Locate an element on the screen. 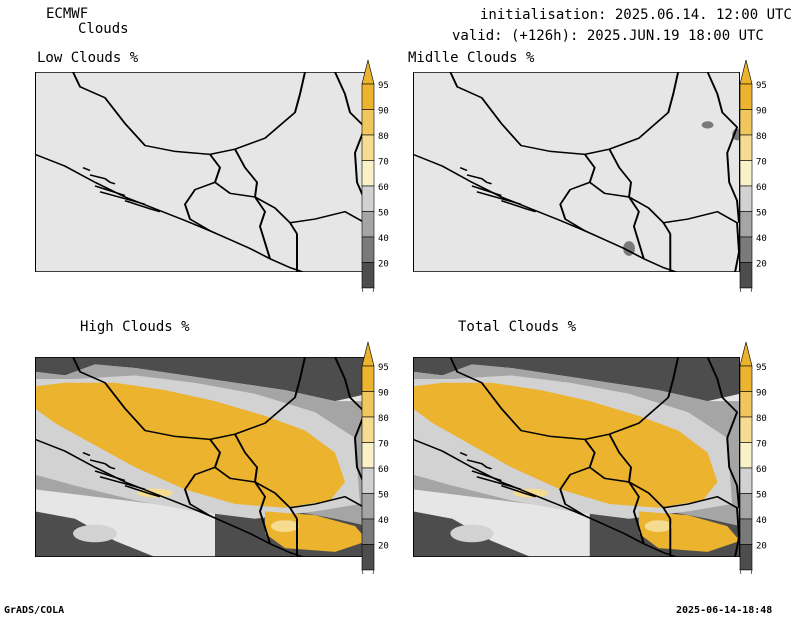 The height and width of the screenshot is (618, 800). panel-title-low: Low Clouds % is located at coordinates (88, 58).